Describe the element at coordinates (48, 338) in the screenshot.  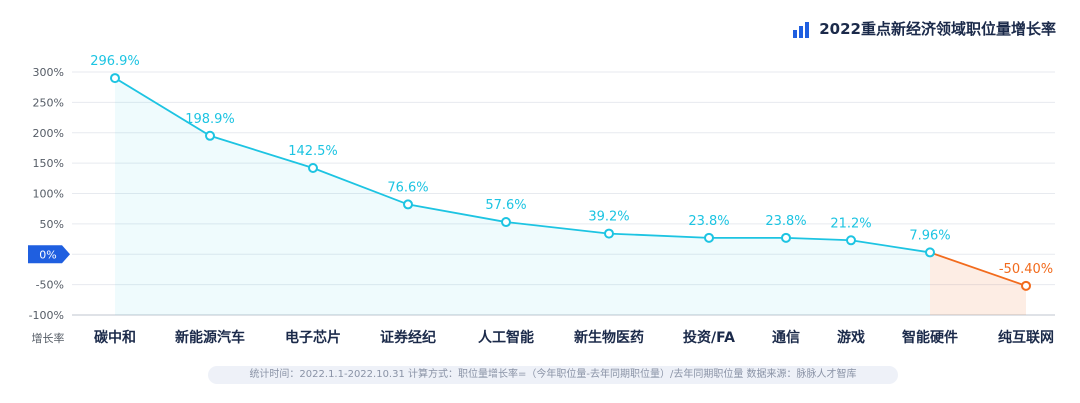
I see `x-axis-label: 增长率` at that location.